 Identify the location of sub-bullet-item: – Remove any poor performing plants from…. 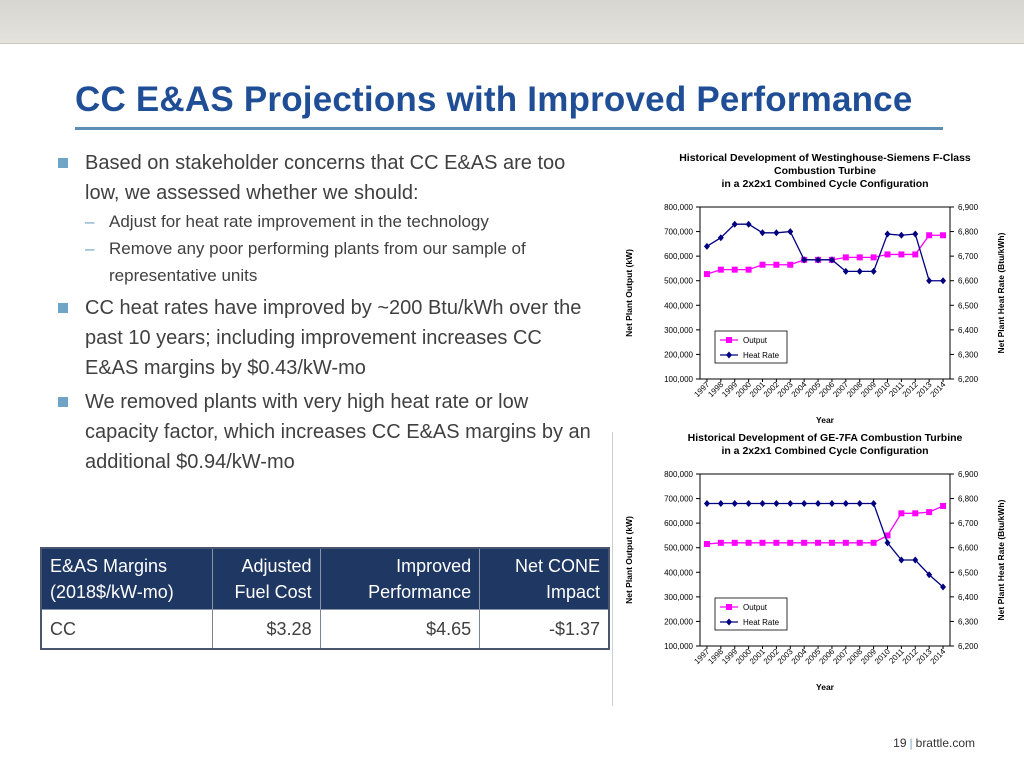
(342, 262).